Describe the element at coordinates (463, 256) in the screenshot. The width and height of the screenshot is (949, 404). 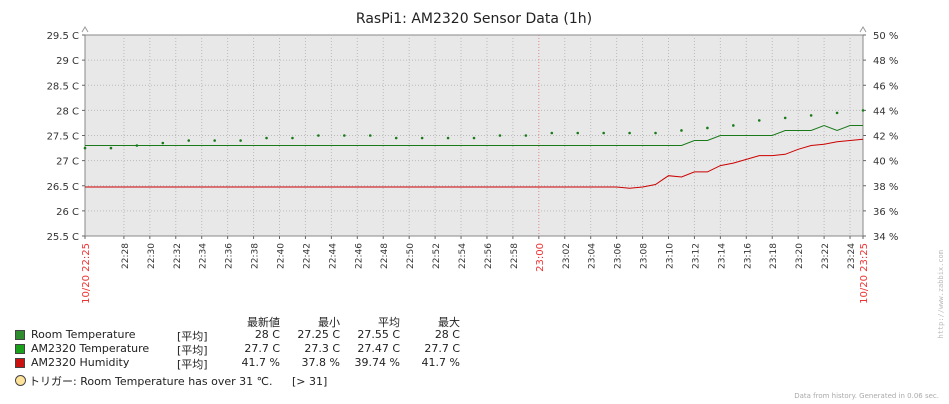
I see `x-tick-label: 22:54` at that location.